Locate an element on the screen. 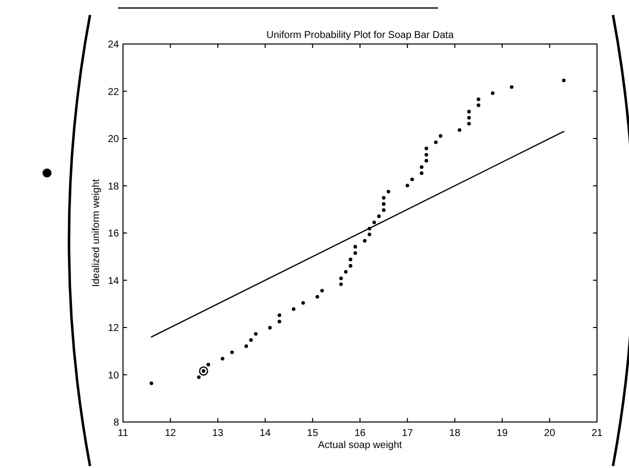 The height and width of the screenshot is (468, 629). chart-title: Uniform Probability Plot for Soap Bar Data is located at coordinates (360, 35).